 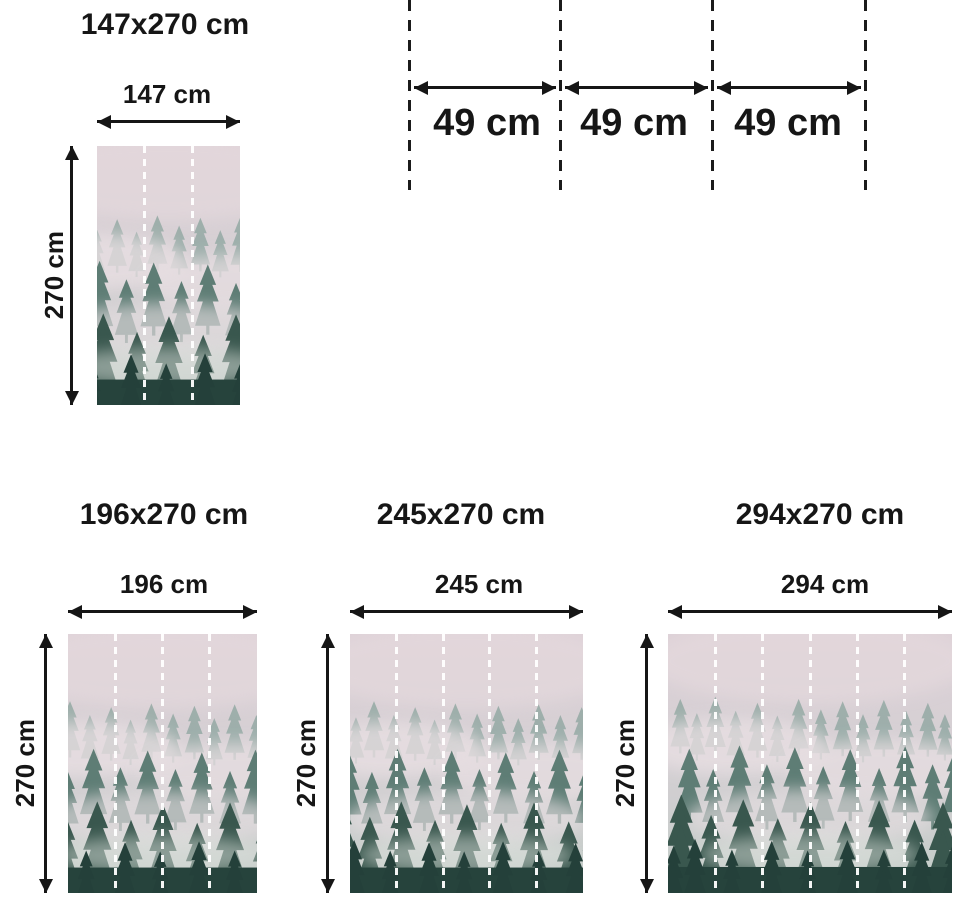 I want to click on size-title: 294x270 cm, so click(x=820, y=514).